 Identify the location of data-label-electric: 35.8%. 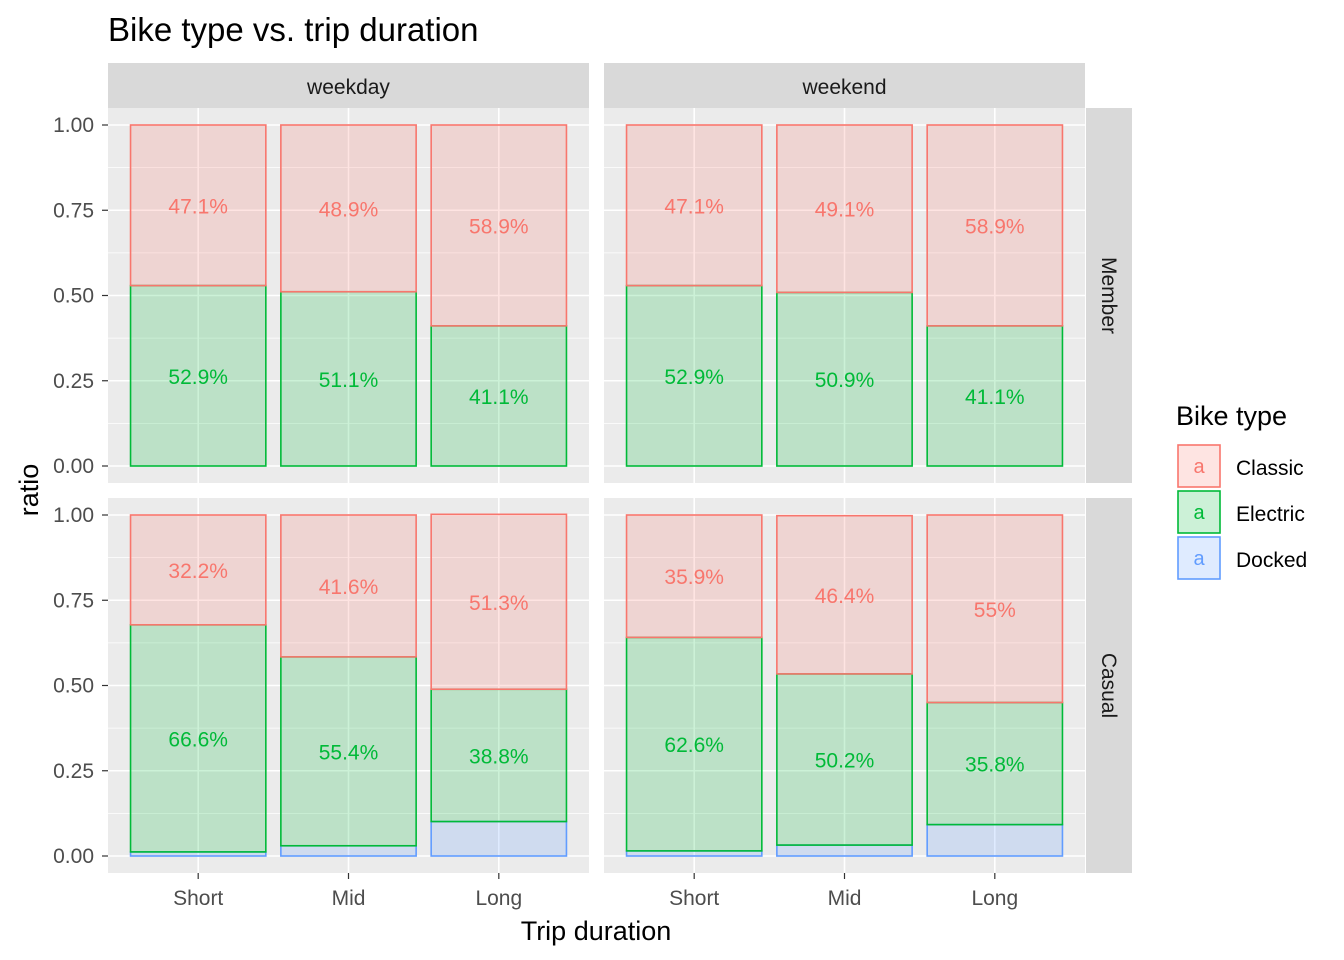
(995, 765).